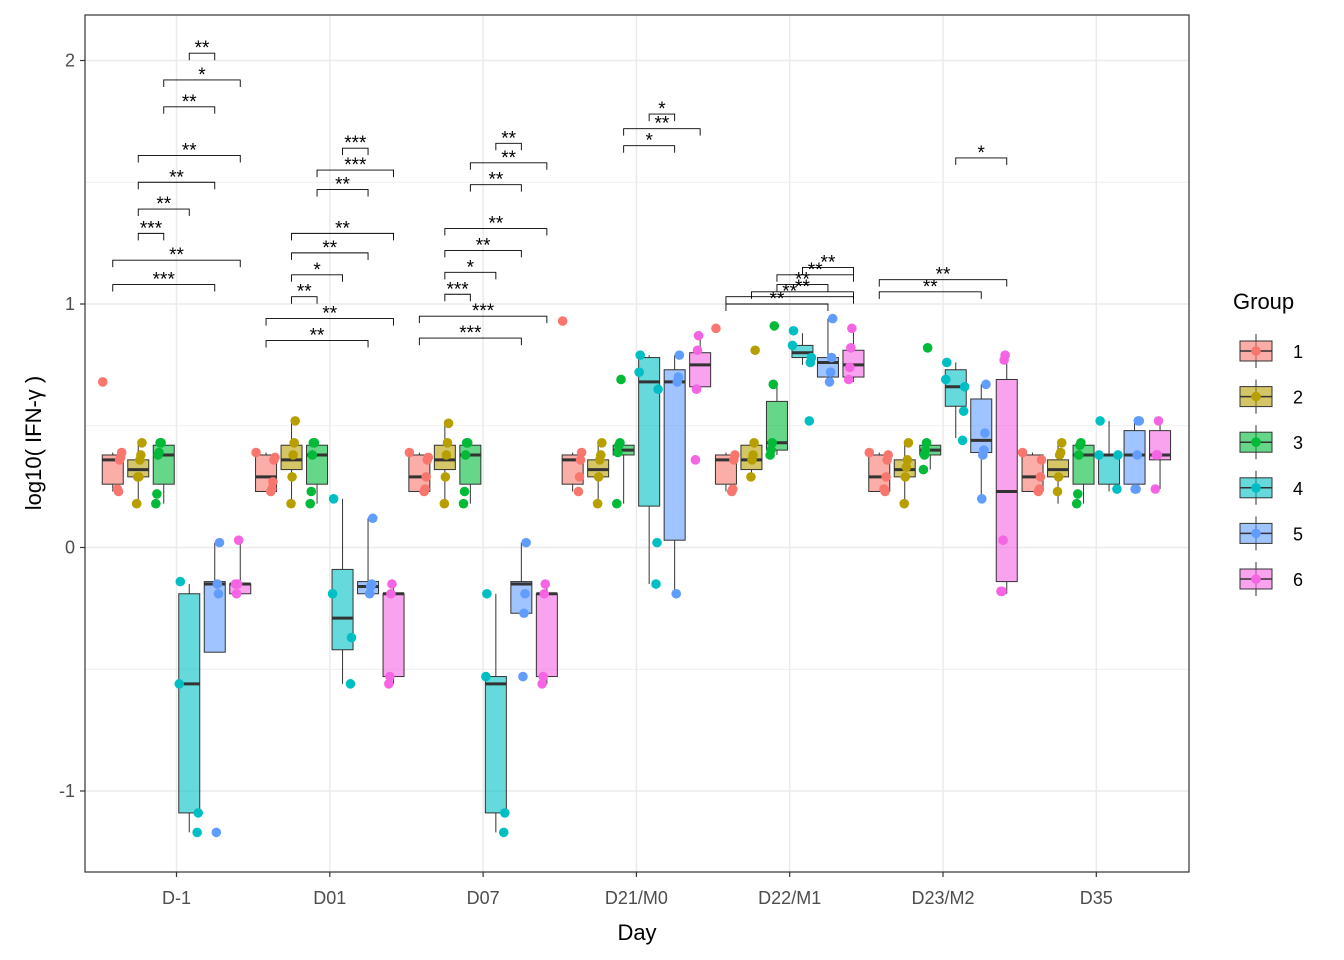 The image size is (1344, 960). Describe the element at coordinates (637, 890) in the screenshot. I see `x-axis: D-1 D01 D07 D21/M0 D22/M1 D23/M2 D35` at that location.